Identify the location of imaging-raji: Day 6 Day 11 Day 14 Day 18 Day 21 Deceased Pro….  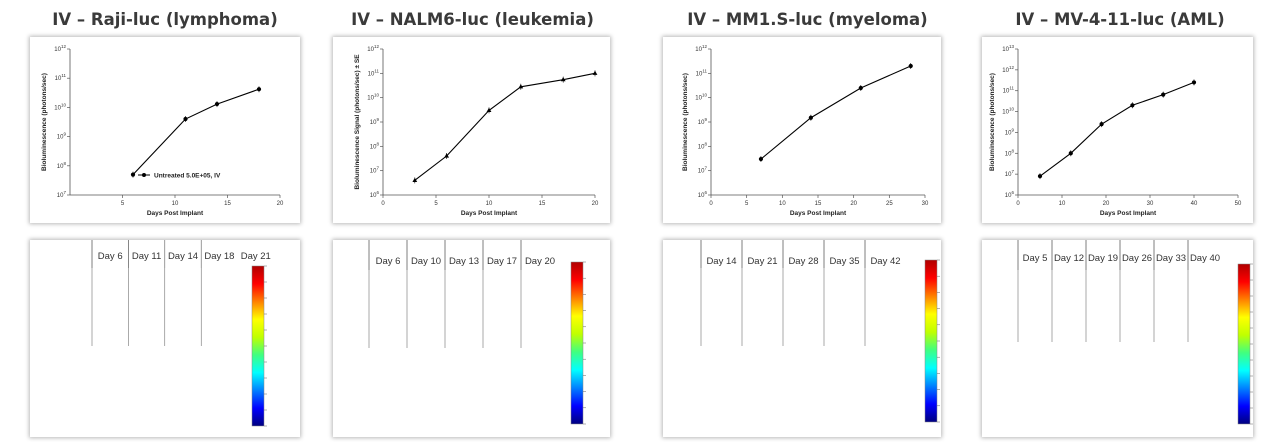
(150, 333).